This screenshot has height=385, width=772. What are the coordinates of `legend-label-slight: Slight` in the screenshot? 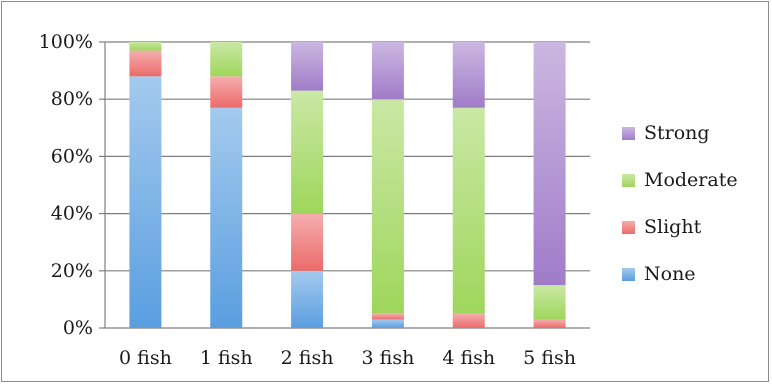 It's located at (673, 227).